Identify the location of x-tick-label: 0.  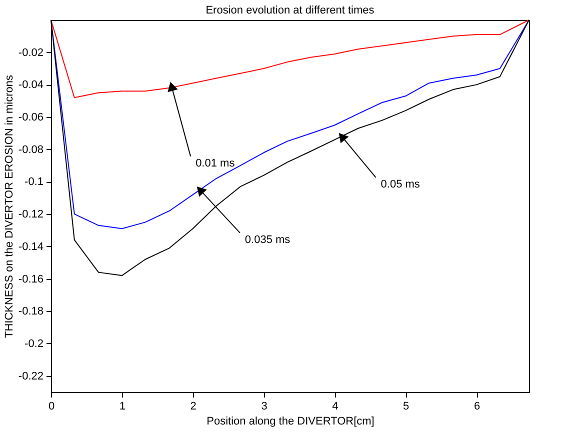
(51, 406).